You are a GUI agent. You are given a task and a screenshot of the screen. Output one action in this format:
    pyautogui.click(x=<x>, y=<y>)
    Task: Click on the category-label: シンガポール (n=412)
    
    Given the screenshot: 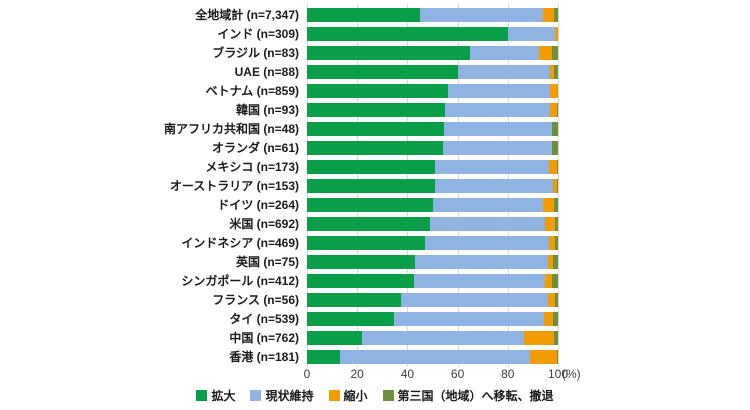 What is the action you would take?
    pyautogui.click(x=240, y=281)
    